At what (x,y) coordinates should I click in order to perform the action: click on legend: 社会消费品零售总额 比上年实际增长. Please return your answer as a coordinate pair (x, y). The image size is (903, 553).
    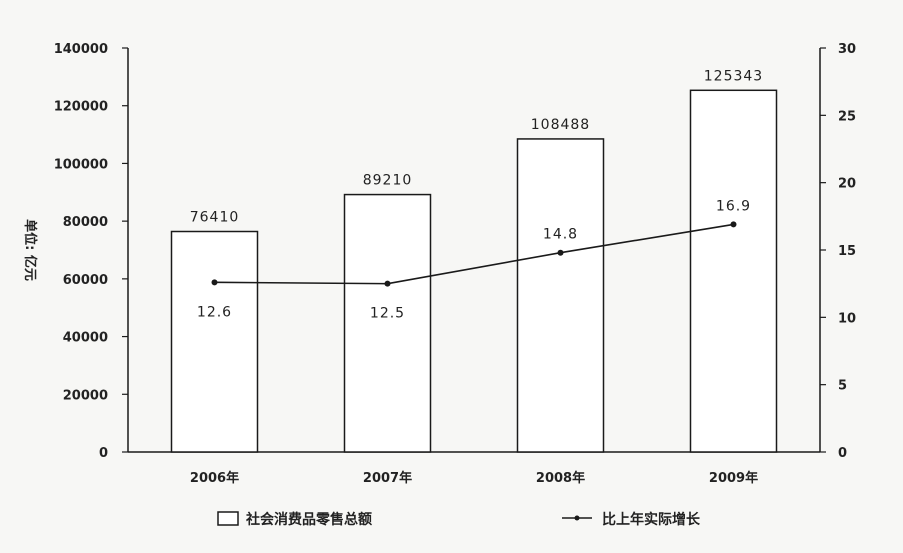
    Looking at the image, I should click on (459, 519).